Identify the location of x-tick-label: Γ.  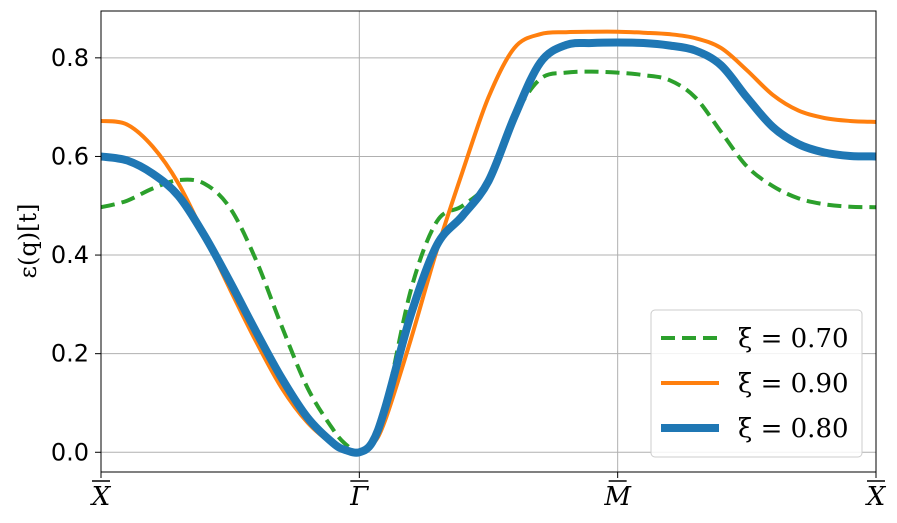
(359, 497).